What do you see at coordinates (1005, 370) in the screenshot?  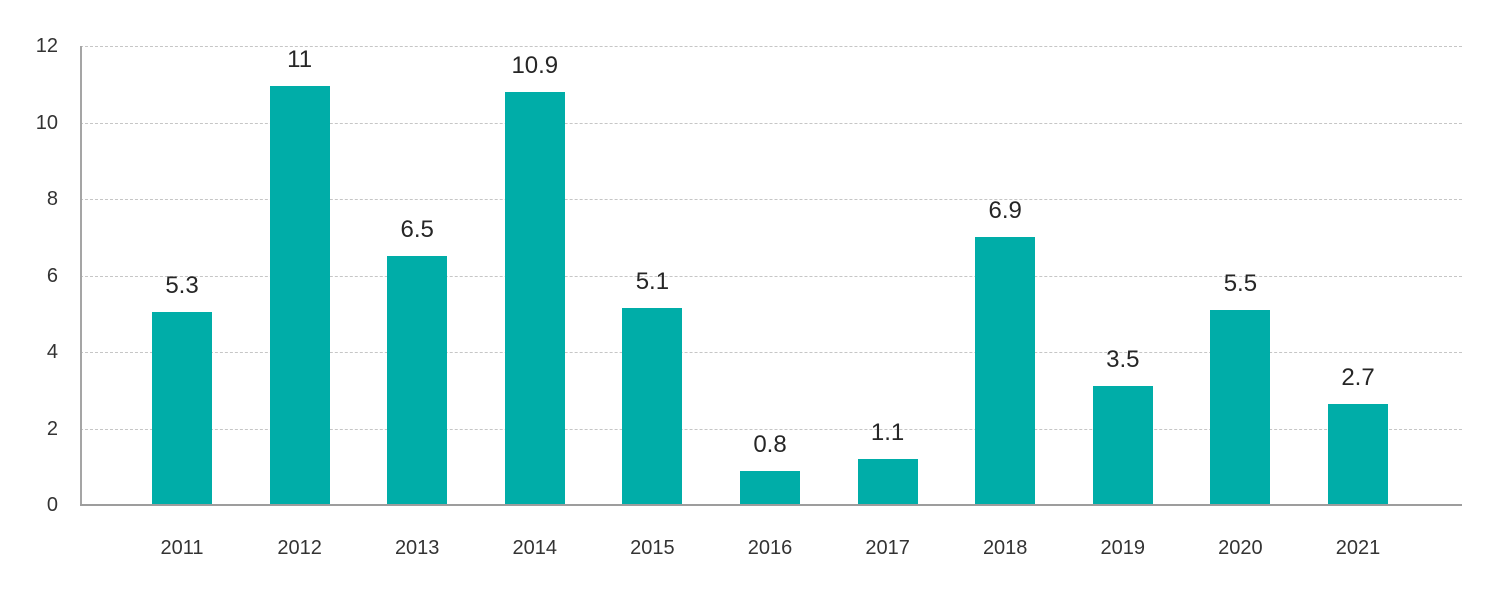 I see `bar-2018` at bounding box center [1005, 370].